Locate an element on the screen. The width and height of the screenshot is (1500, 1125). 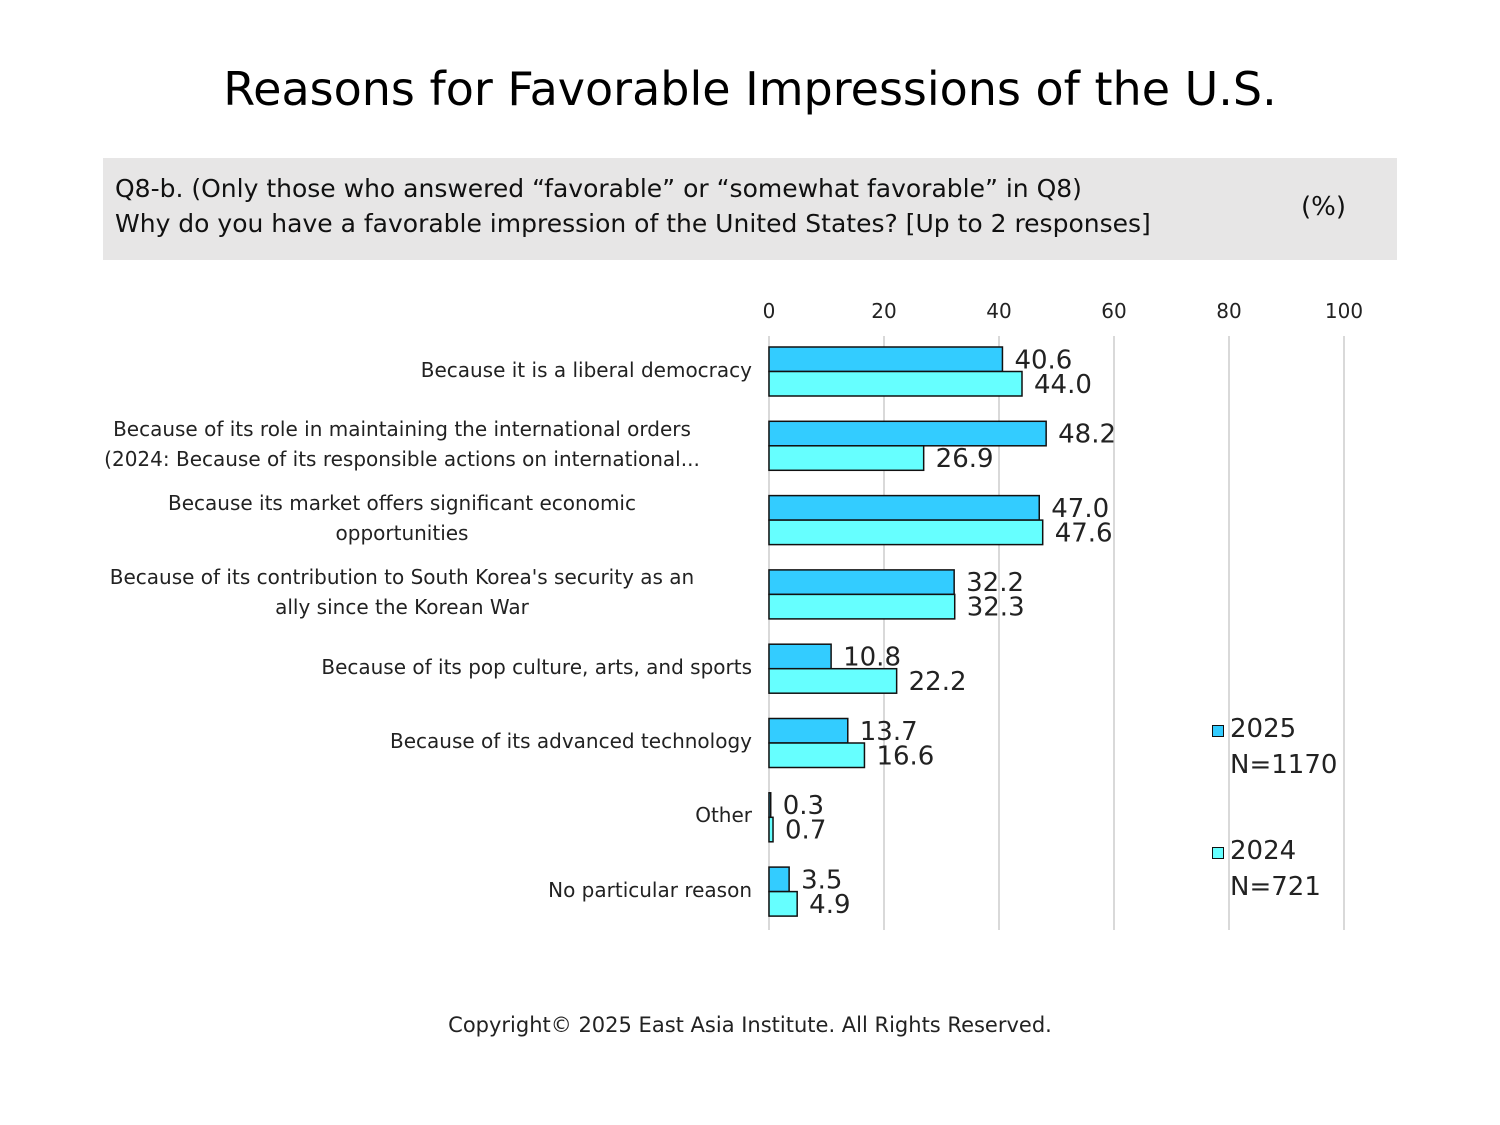
legend-label-2024: 2024 is located at coordinates (1263, 851).